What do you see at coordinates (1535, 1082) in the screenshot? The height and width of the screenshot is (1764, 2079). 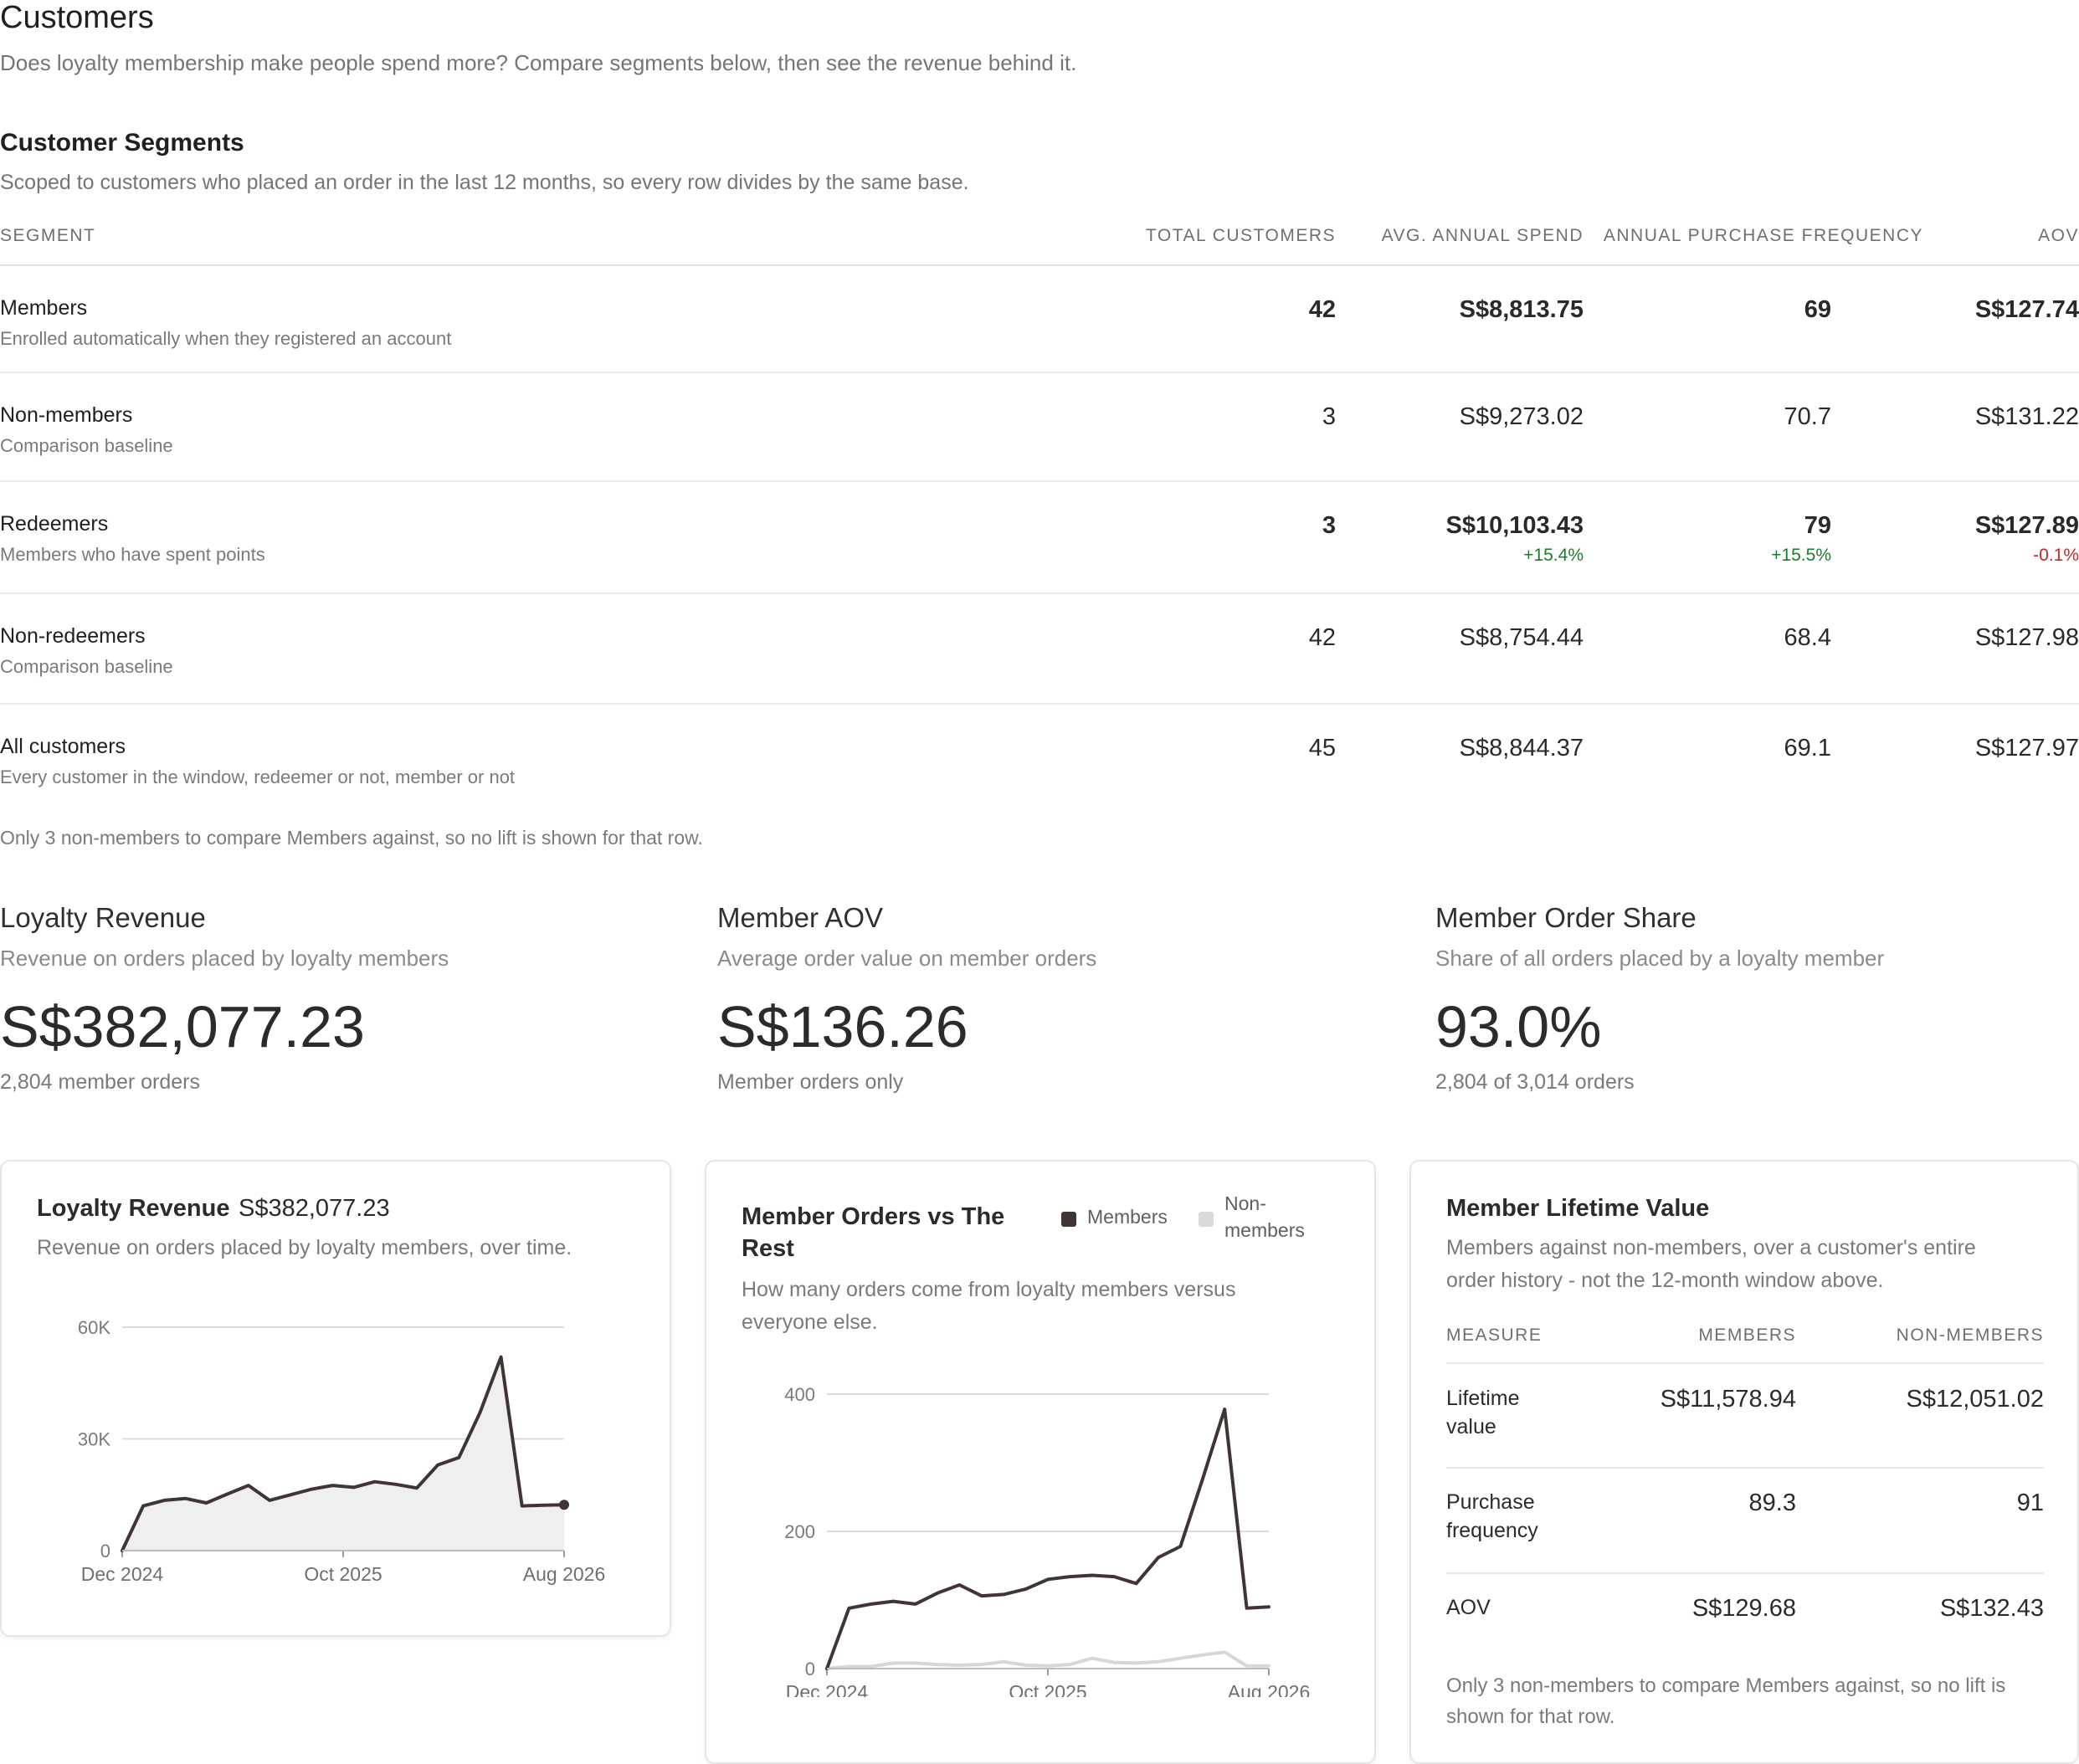 I see `kpi-footnote: 2,804 of 3,014 orders` at bounding box center [1535, 1082].